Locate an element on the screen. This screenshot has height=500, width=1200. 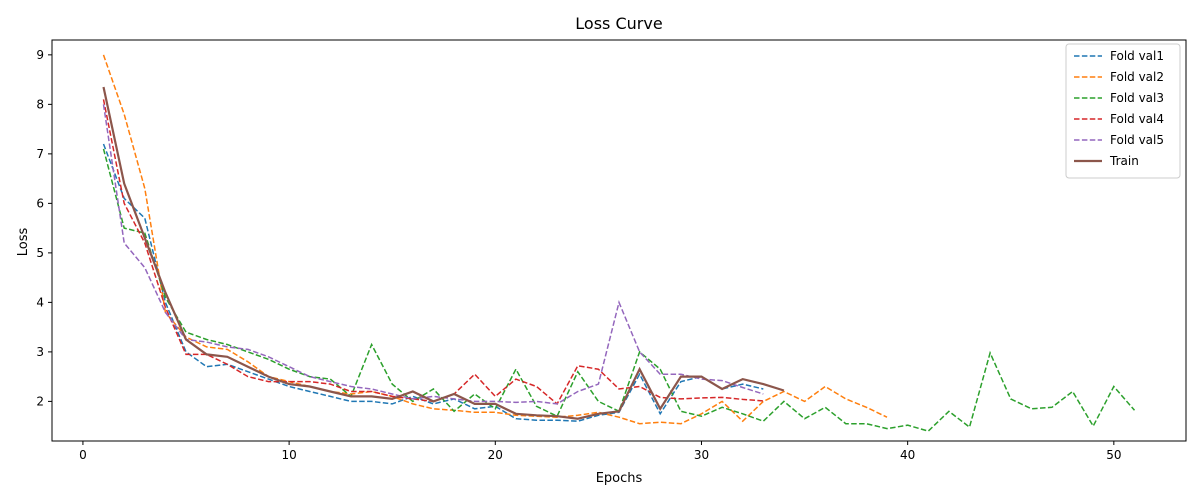
legend-label: Fold val1 is located at coordinates (1137, 56).